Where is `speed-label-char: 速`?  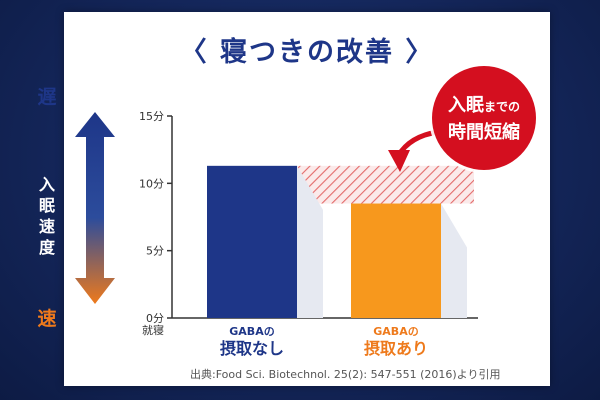 speed-label-char: 速 is located at coordinates (46, 226).